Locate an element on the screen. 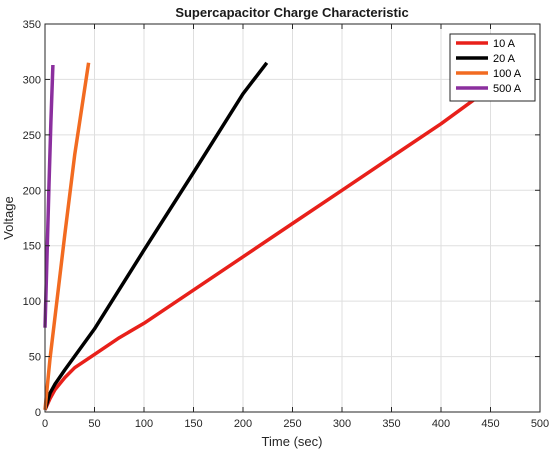  y-tick-label: 50 is located at coordinates (35, 358).